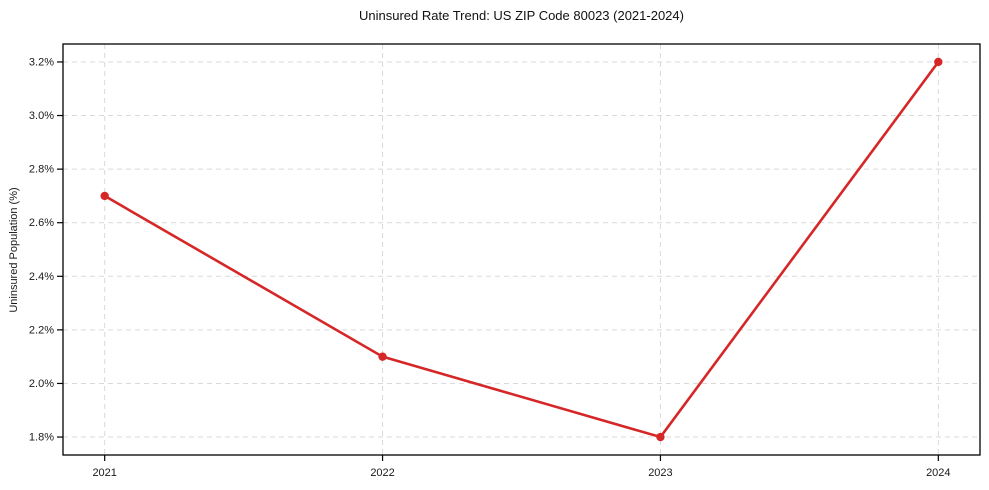 This screenshot has width=989, height=490. What do you see at coordinates (938, 473) in the screenshot?
I see `x-tick-label: 2024` at bounding box center [938, 473].